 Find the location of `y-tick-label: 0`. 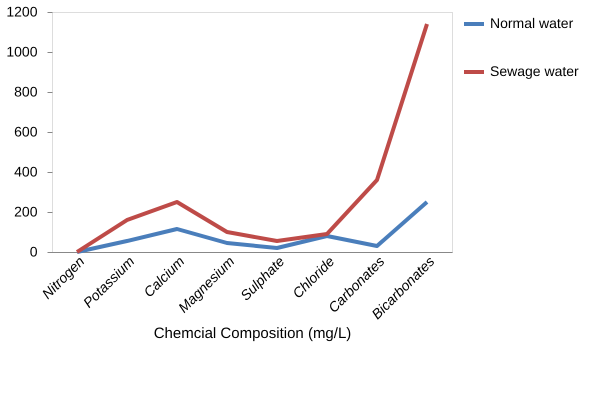

y-tick-label: 0 is located at coordinates (34, 252).